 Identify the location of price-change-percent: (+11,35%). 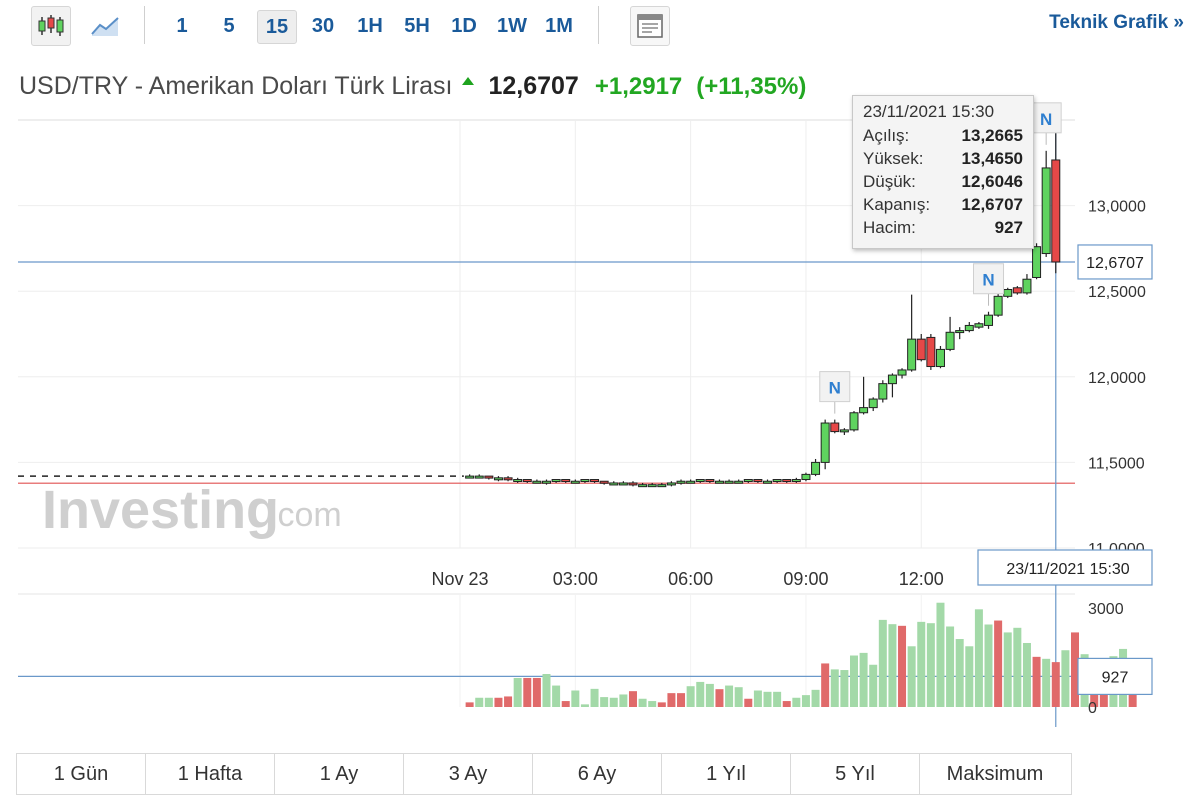
(751, 86).